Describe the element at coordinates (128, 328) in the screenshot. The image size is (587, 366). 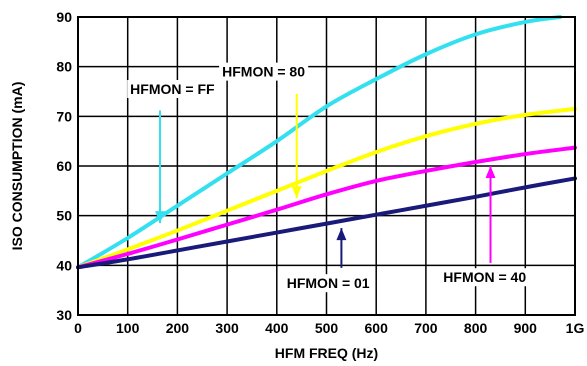
I see `x-tick-label: 100` at that location.